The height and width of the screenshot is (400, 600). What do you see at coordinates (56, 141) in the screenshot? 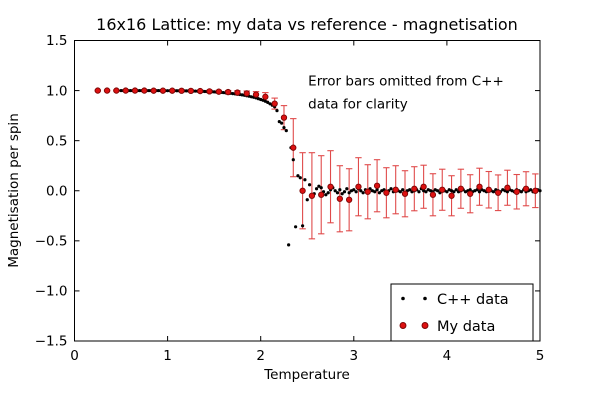
I see `y-tick-label: 0.5` at bounding box center [56, 141].